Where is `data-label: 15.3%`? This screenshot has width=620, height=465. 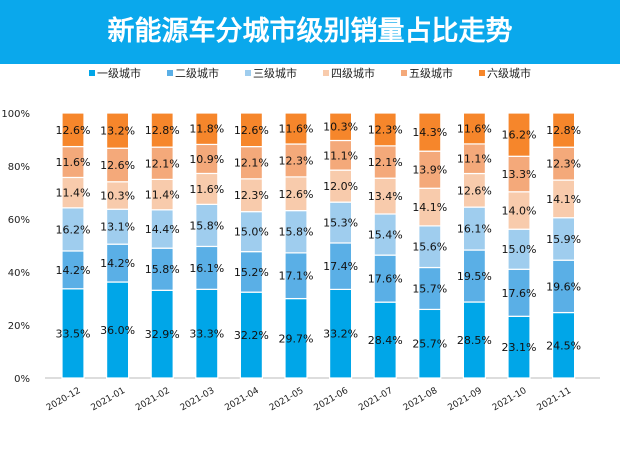 data-label: 15.3% is located at coordinates (340, 223).